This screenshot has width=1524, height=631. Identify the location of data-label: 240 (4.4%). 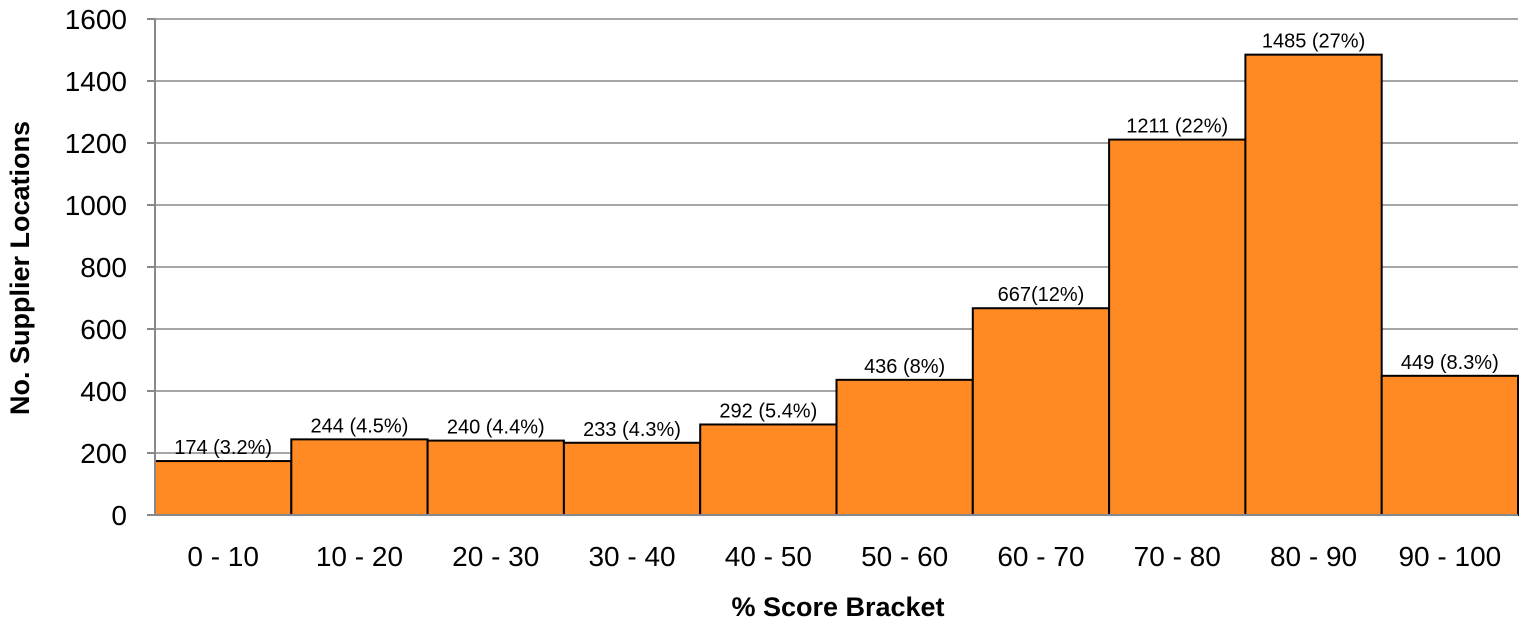
(496, 428).